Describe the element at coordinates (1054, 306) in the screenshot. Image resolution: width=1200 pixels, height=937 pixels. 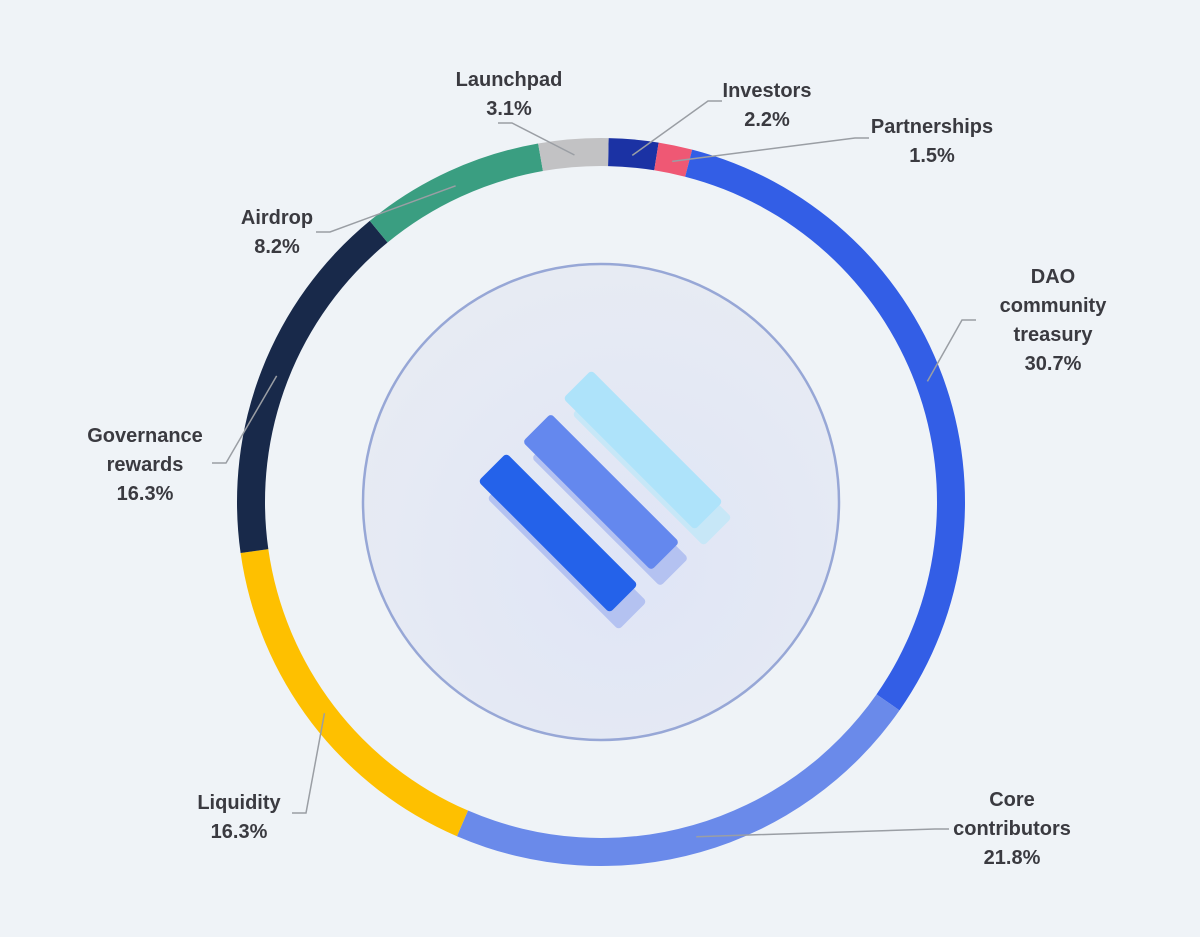
I see `label-line: community` at that location.